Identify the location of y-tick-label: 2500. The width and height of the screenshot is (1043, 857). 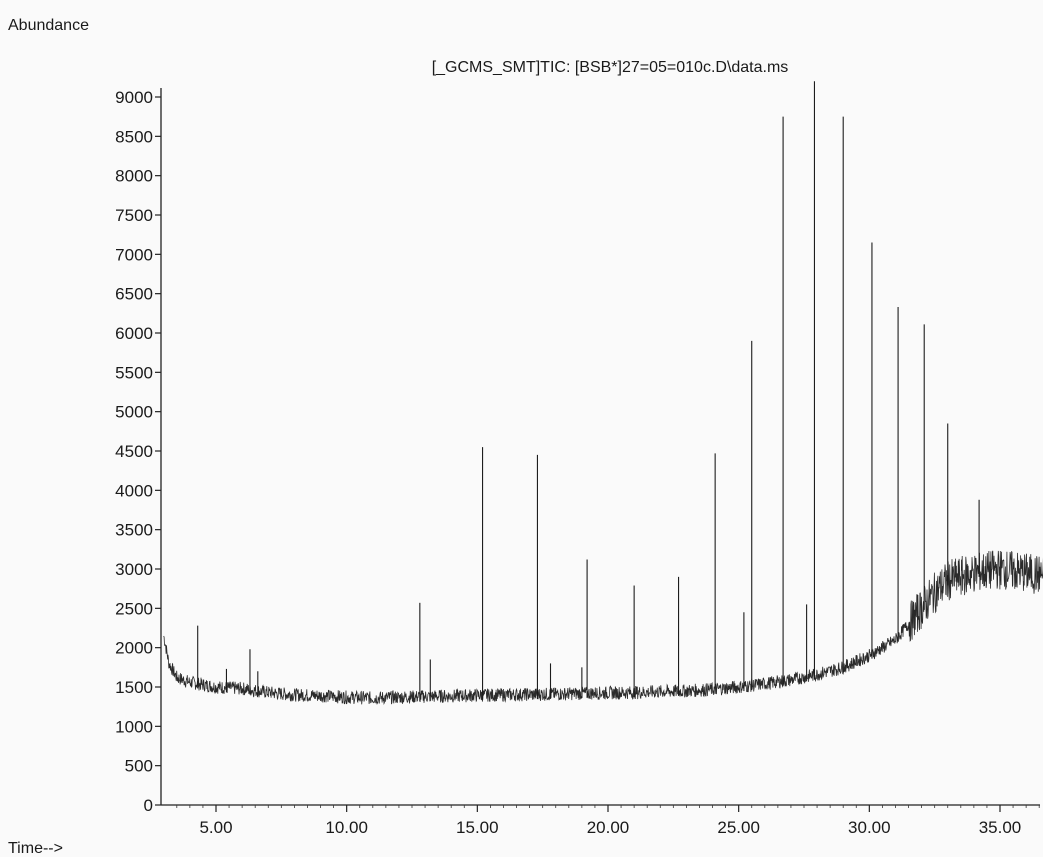
(134, 608).